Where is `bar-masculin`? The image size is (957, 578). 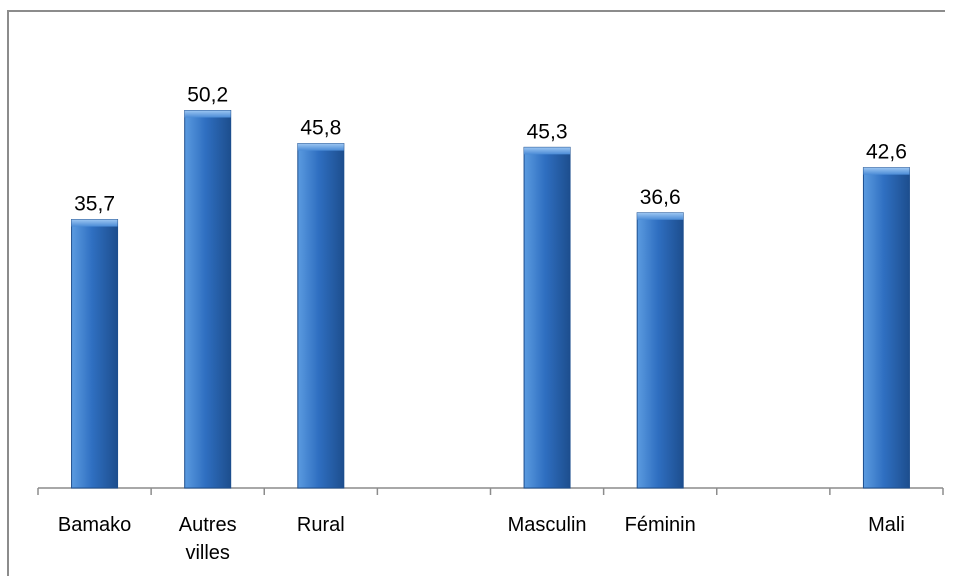
bar-masculin is located at coordinates (547, 317).